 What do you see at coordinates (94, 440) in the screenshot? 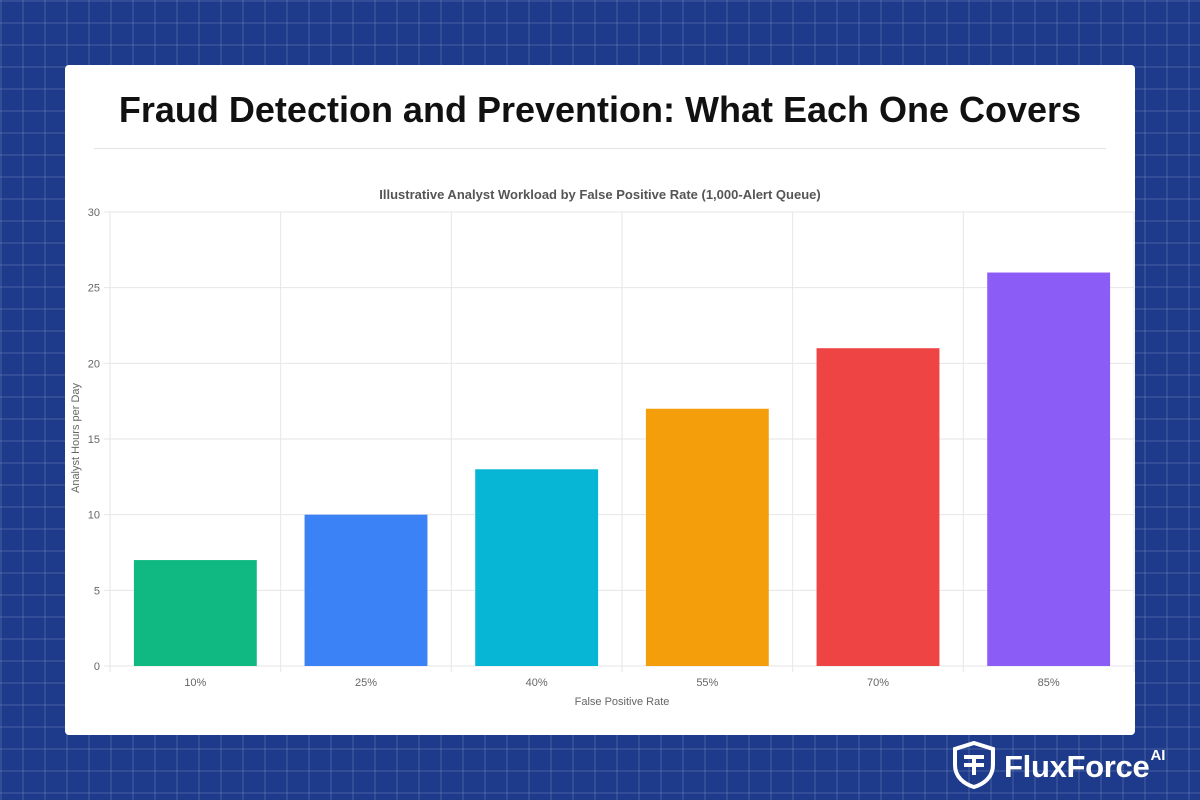
I see `y-tick-label: 15` at bounding box center [94, 440].